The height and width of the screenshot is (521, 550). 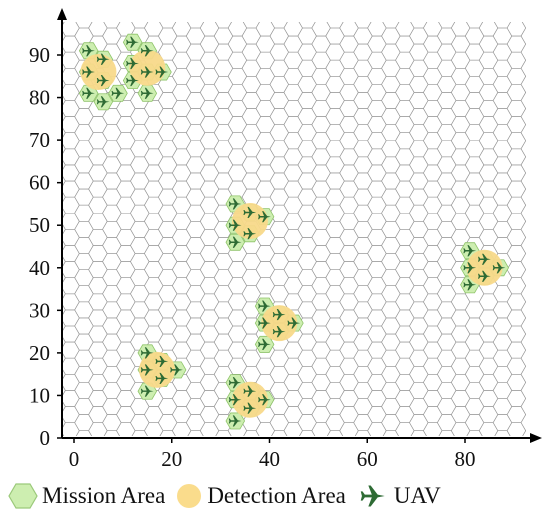 What do you see at coordinates (157, 369) in the screenshot?
I see `detection-area-circle` at bounding box center [157, 369].